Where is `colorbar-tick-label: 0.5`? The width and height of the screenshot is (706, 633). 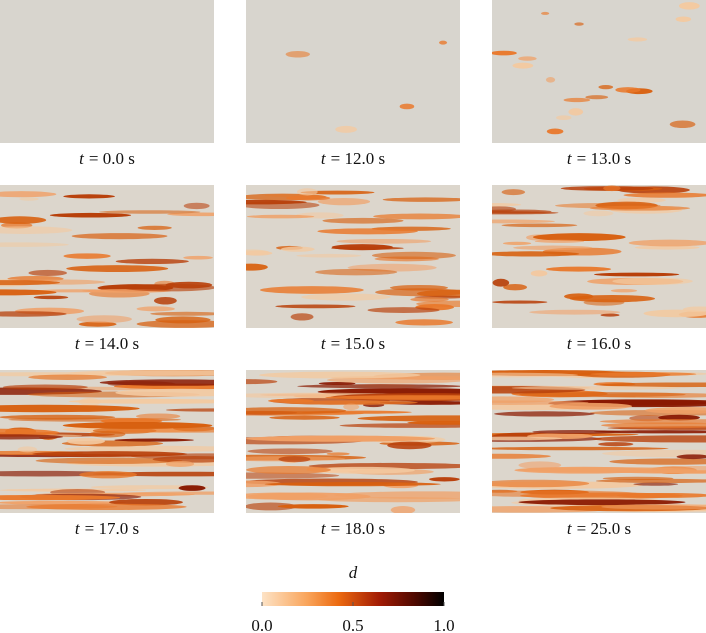 colorbar-tick-label: 0.5 is located at coordinates (352, 624).